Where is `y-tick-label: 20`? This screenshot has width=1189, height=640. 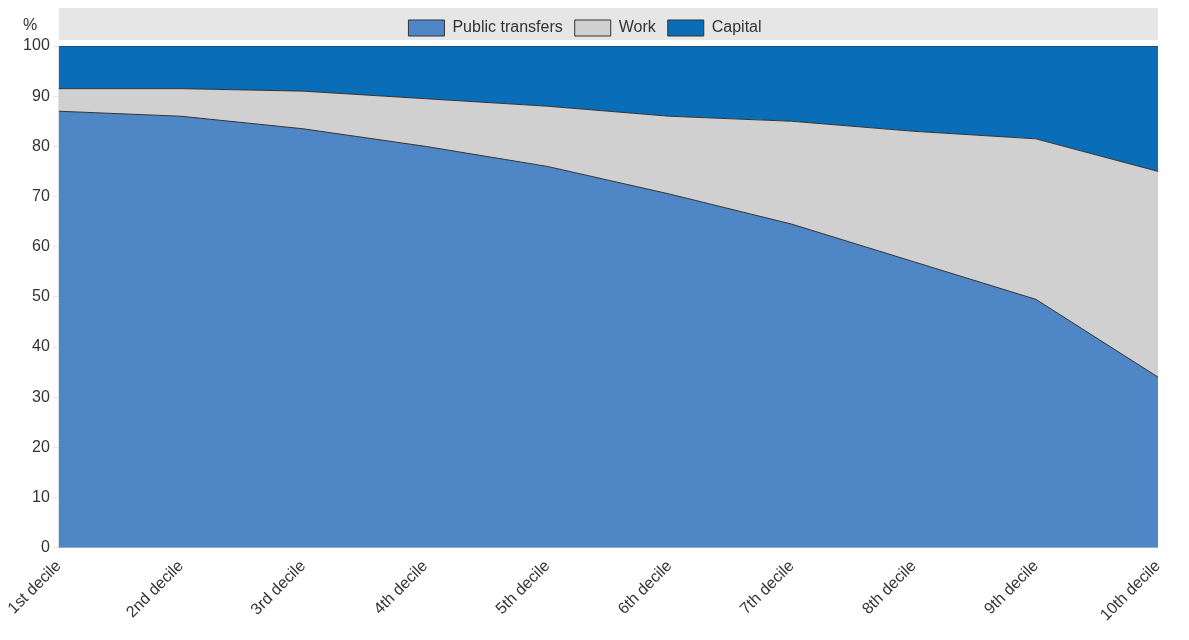 y-tick-label: 20 is located at coordinates (41, 446).